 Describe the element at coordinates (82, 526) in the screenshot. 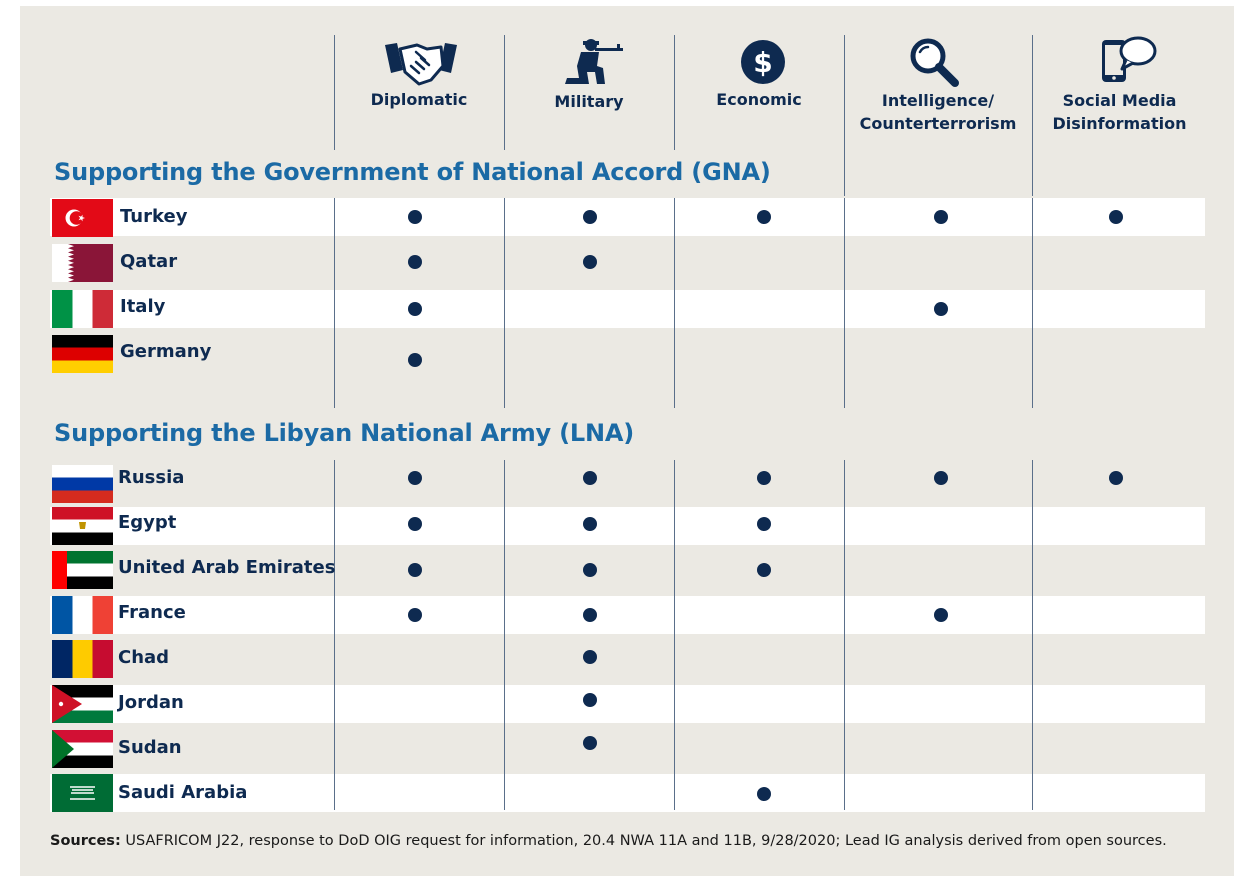

I see `flag-egypt-icon` at that location.